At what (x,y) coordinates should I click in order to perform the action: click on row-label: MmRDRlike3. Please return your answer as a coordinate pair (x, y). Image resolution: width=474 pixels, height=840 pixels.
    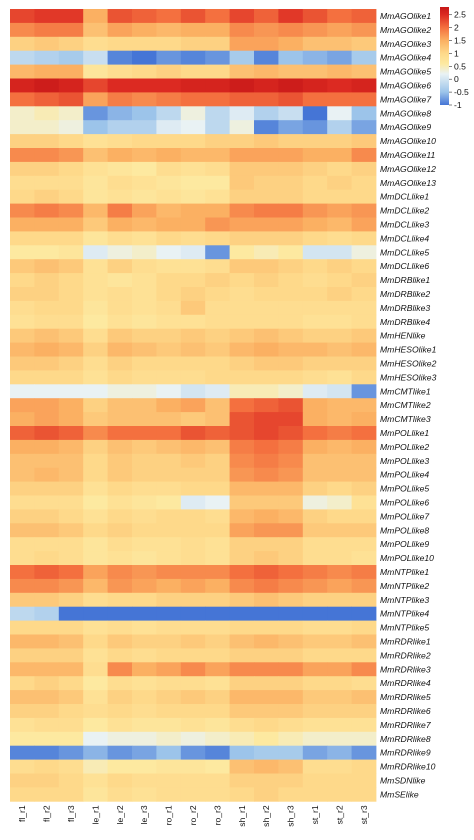
    Looking at the image, I should click on (405, 669).